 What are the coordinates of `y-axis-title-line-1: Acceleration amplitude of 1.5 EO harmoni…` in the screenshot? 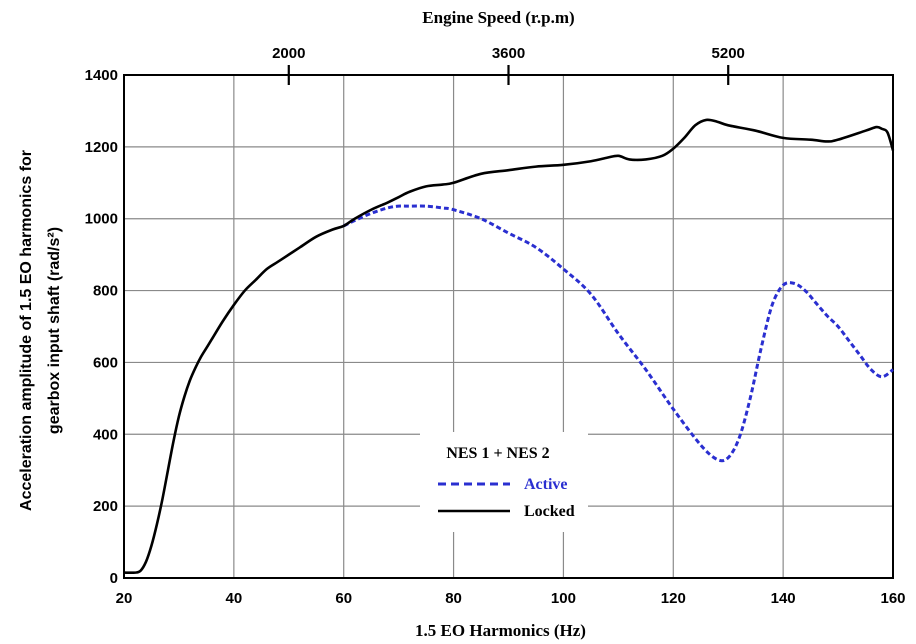 It's located at (26, 330).